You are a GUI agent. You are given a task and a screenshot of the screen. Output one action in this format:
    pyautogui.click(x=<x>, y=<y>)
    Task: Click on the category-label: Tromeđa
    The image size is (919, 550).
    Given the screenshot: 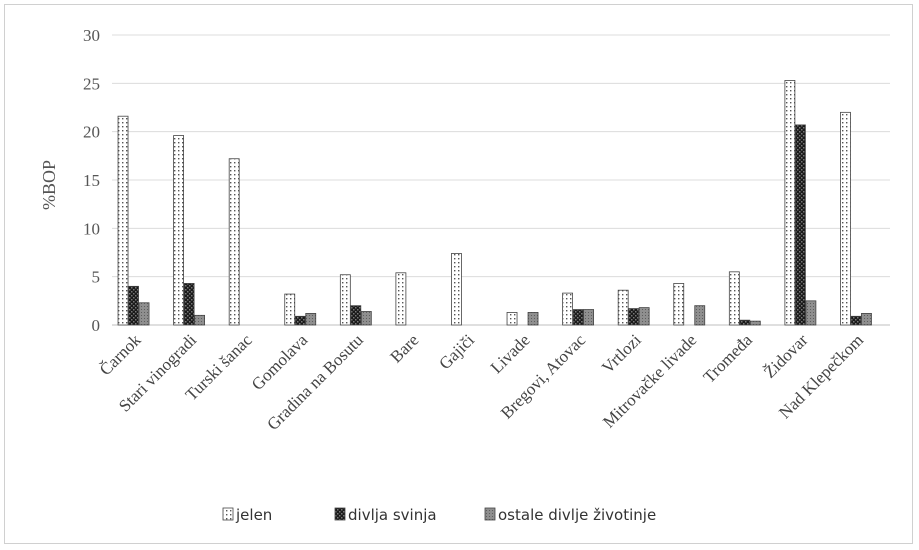 What is the action you would take?
    pyautogui.click(x=727, y=358)
    